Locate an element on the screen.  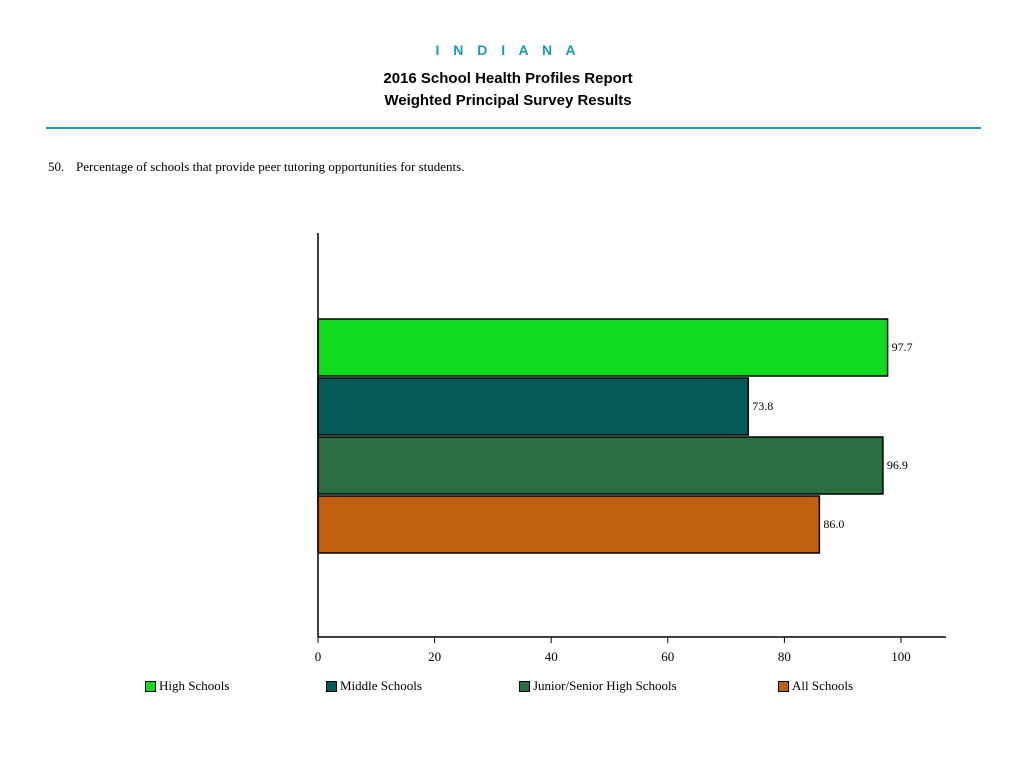
legend-item: High Schools is located at coordinates (187, 686).